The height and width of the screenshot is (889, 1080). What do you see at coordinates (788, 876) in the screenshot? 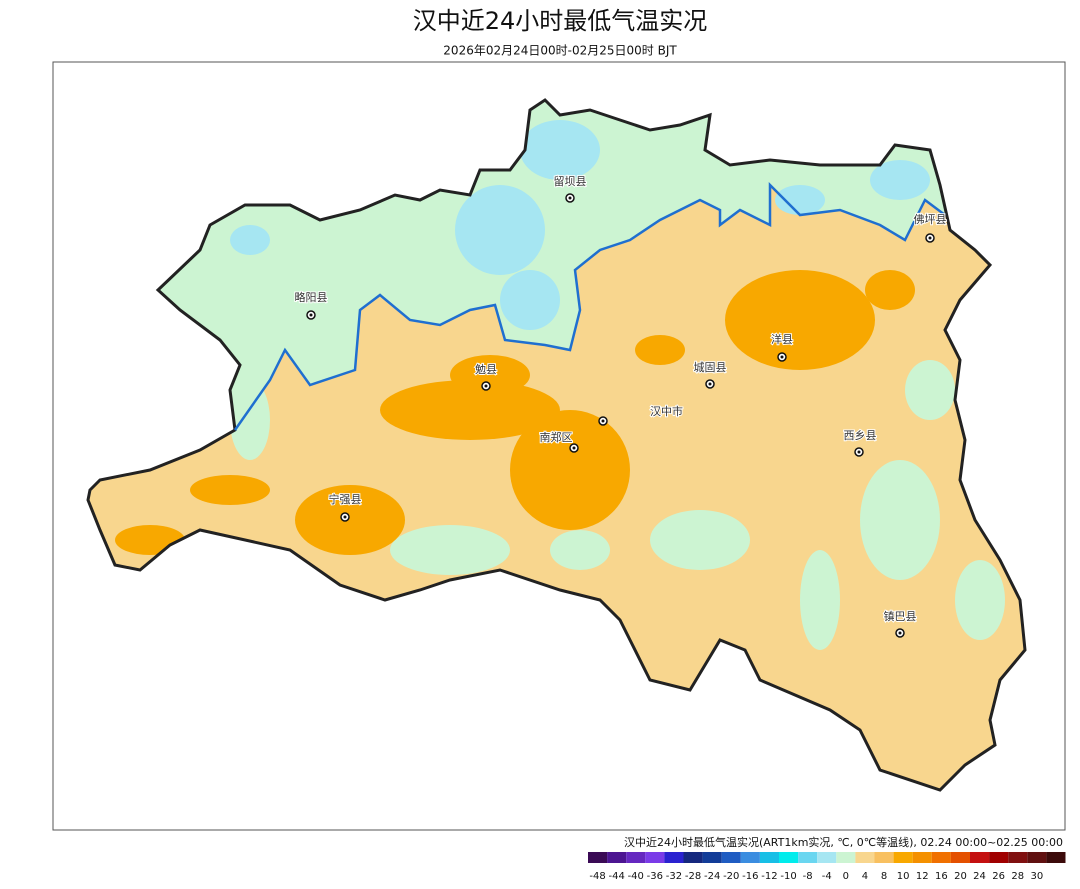
I see `legend-tick-label: -10` at bounding box center [788, 876].